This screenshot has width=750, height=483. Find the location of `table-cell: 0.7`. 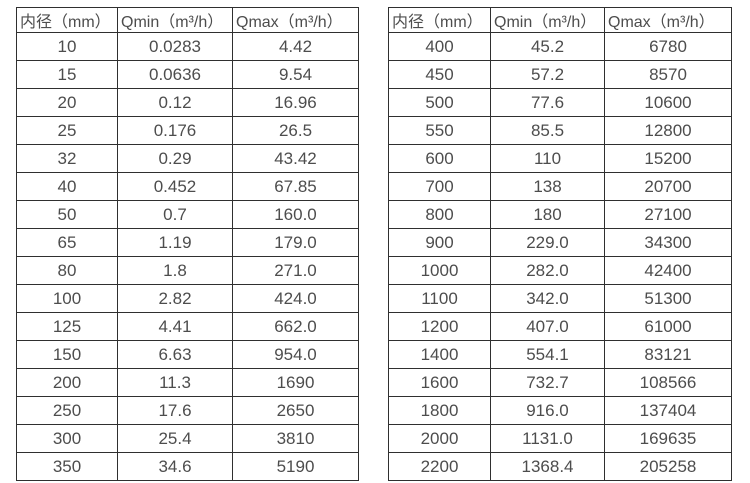

table-cell: 0.7 is located at coordinates (175, 214).